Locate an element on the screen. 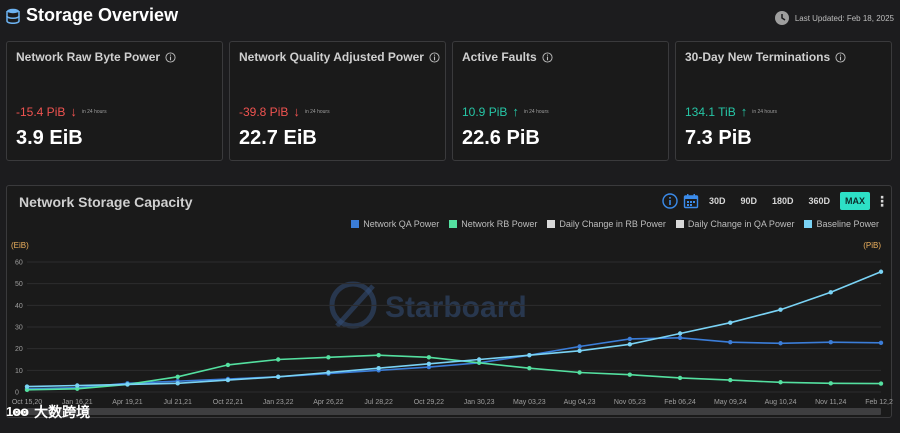 This screenshot has width=900, height=433. legend-item-baseline-power: Baseline Power is located at coordinates (841, 224).